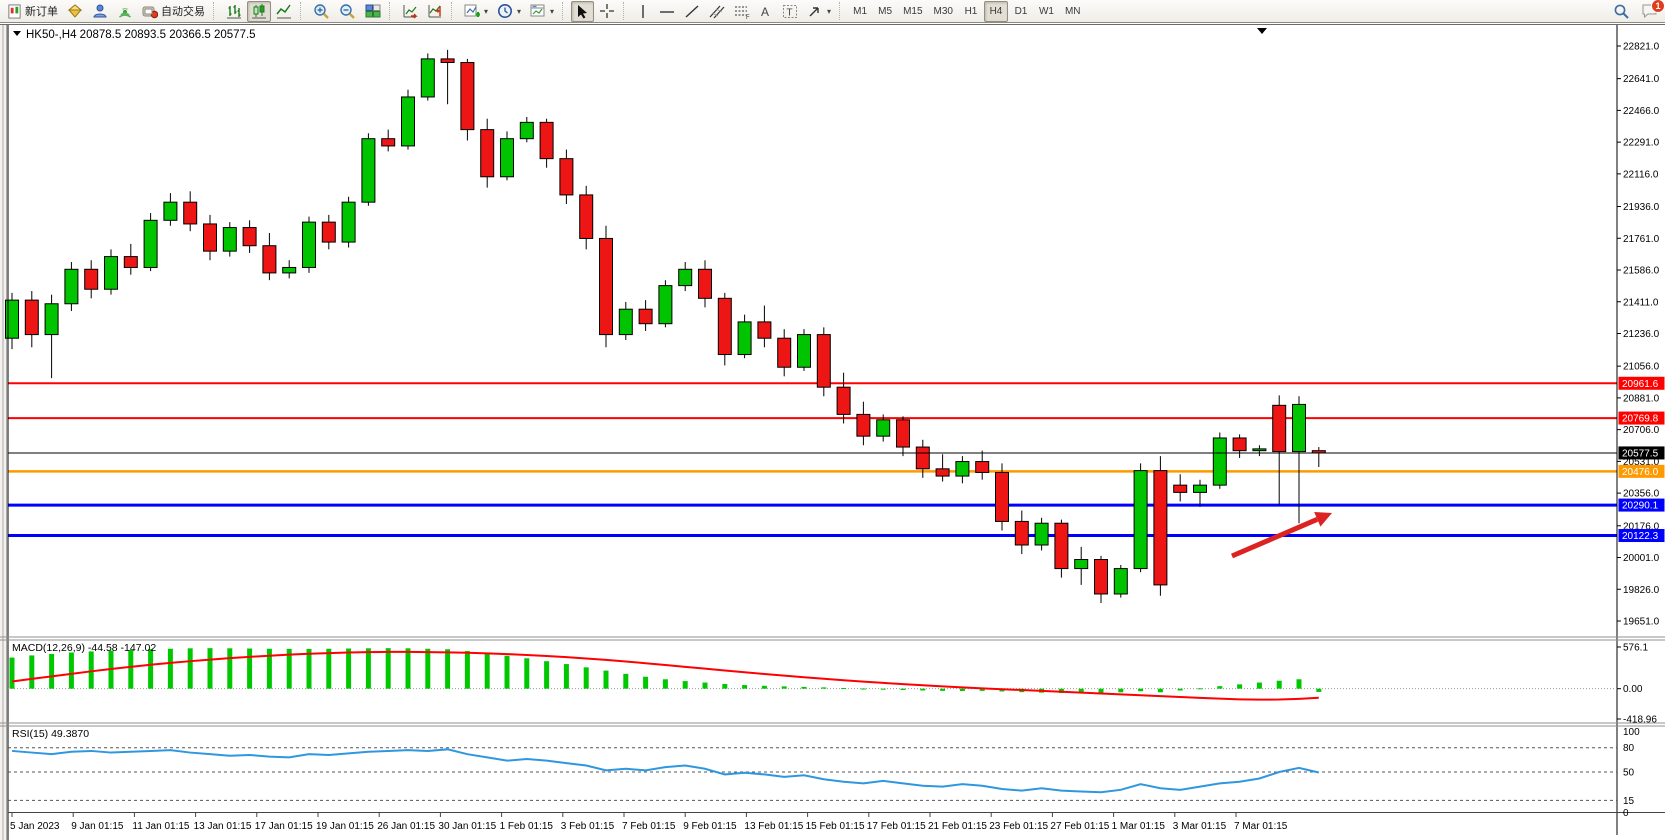 The image size is (1665, 840). Describe the element at coordinates (75, 11) in the screenshot. I see `market-watch-button` at that location.